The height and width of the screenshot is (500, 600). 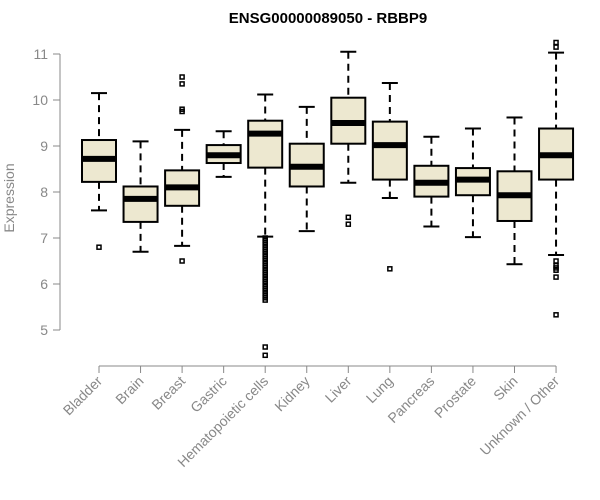 I want to click on x-tick-label: Bladder, so click(x=83, y=396).